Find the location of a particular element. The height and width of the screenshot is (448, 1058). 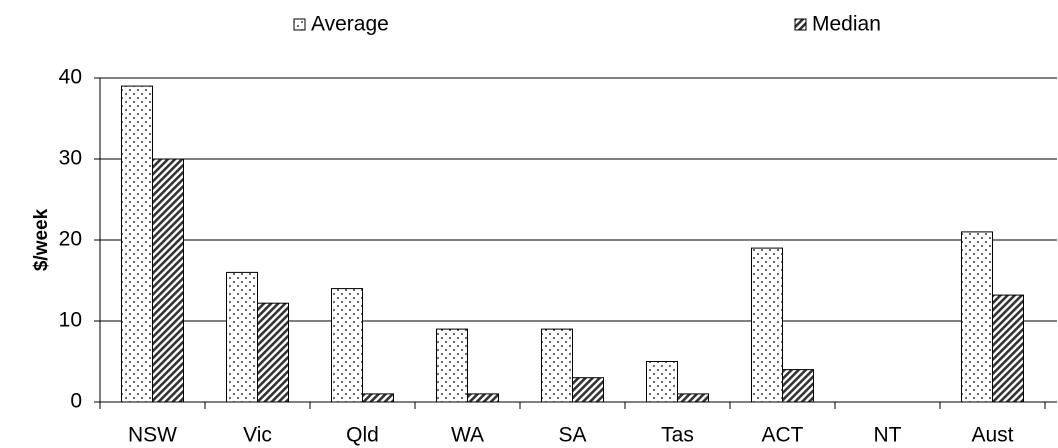

legend-label: Median is located at coordinates (846, 24).